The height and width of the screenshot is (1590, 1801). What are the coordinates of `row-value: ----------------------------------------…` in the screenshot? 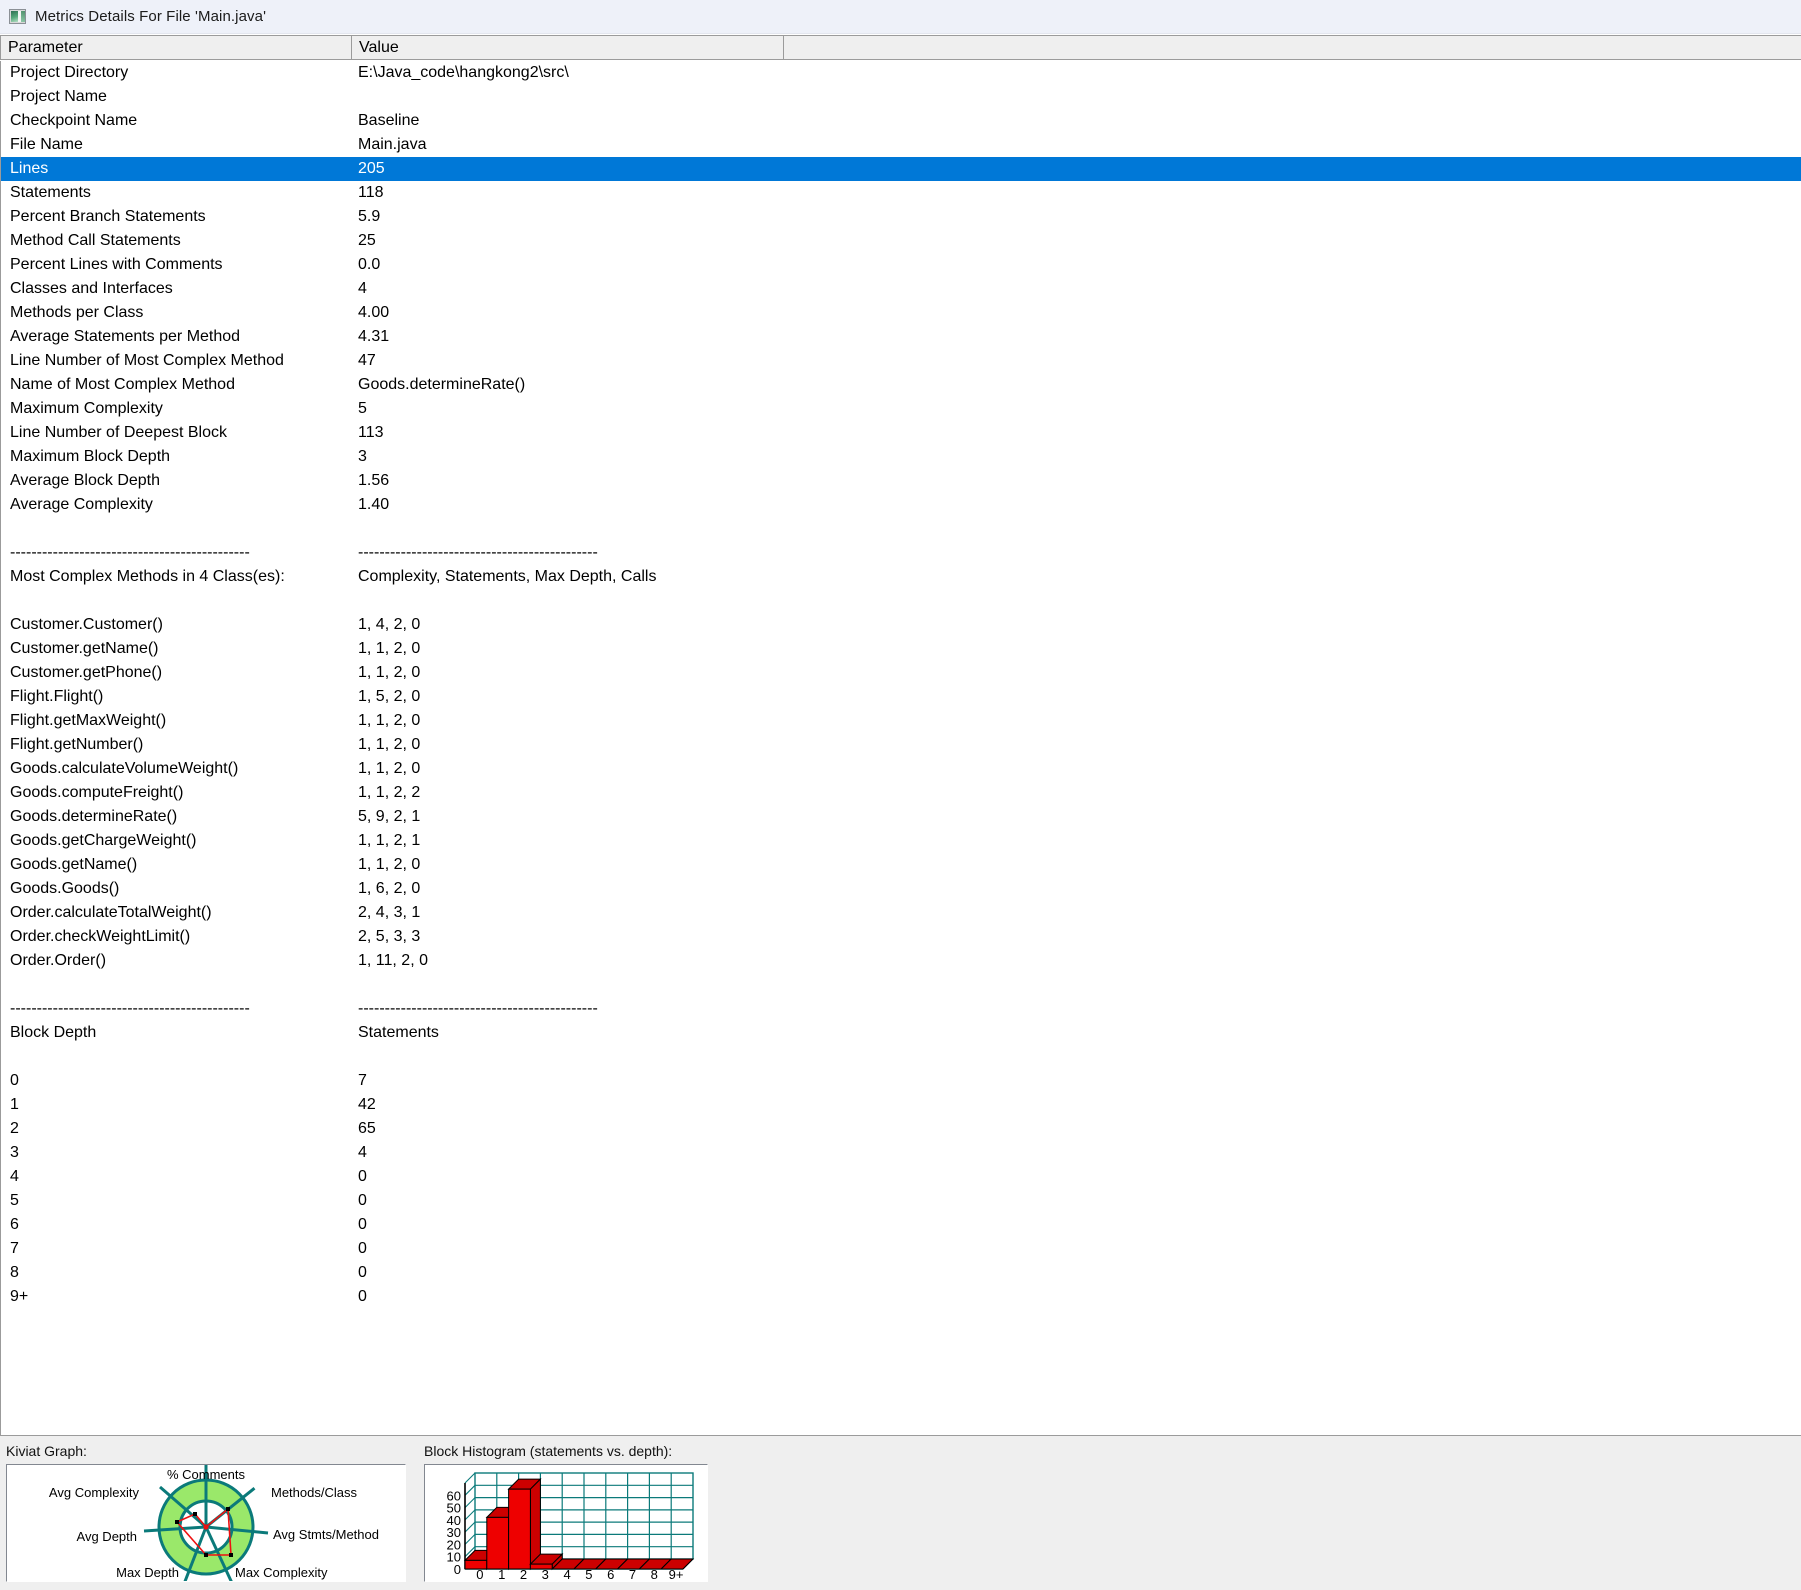 It's located at (478, 1008).